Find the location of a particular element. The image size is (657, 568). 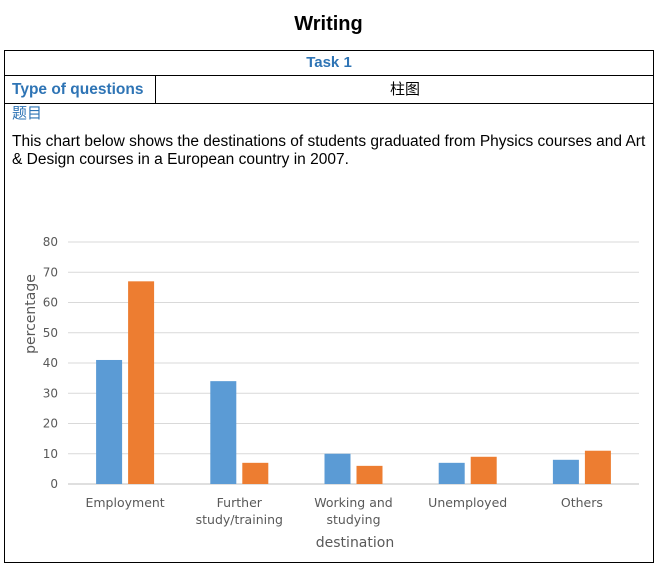

x-tick-label: study/training is located at coordinates (239, 519).